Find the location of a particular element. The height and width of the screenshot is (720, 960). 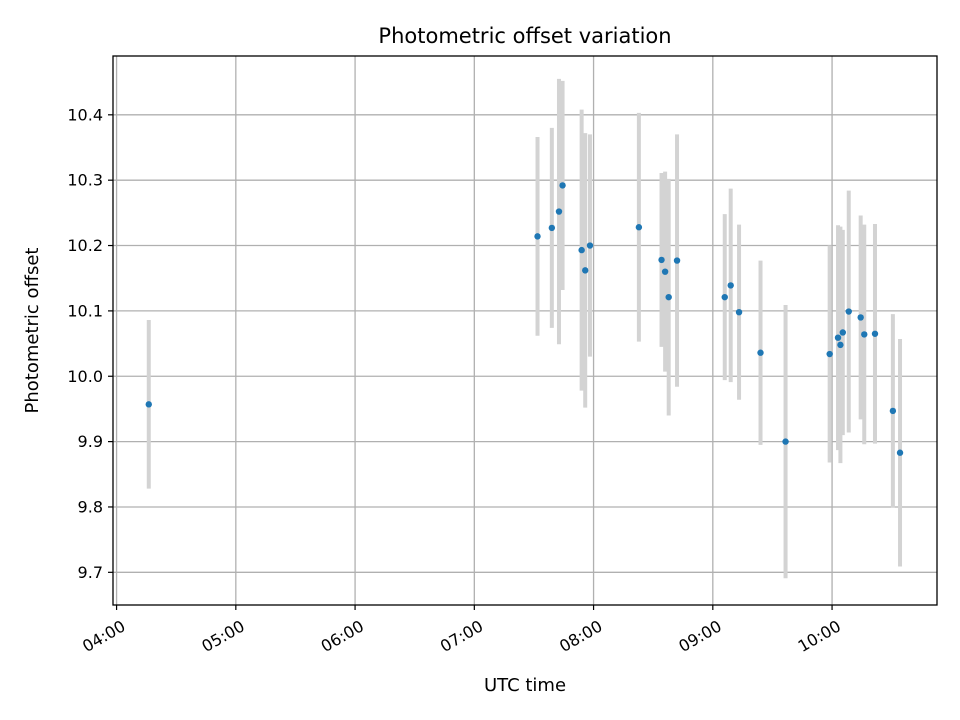

y-tick-label: 9.7 is located at coordinates (90, 572).